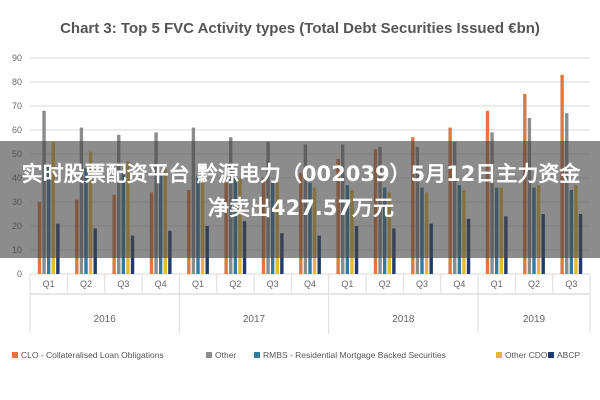 The height and width of the screenshot is (400, 600). Describe the element at coordinates (92, 355) in the screenshot. I see `legend-label: CLO - Collateralised Loan Obligations` at that location.